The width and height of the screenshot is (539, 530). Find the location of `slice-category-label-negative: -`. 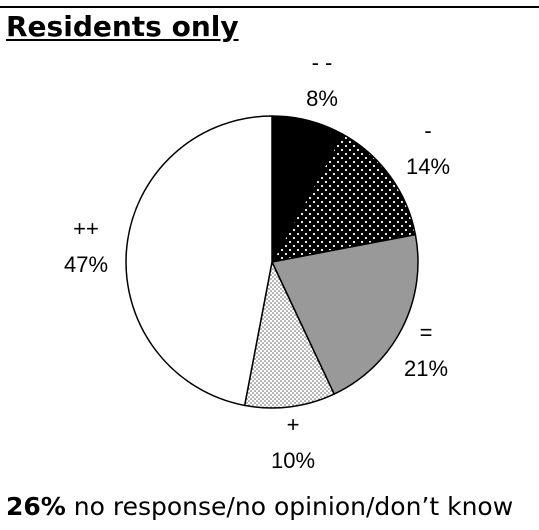

slice-category-label-negative: - is located at coordinates (427, 130).